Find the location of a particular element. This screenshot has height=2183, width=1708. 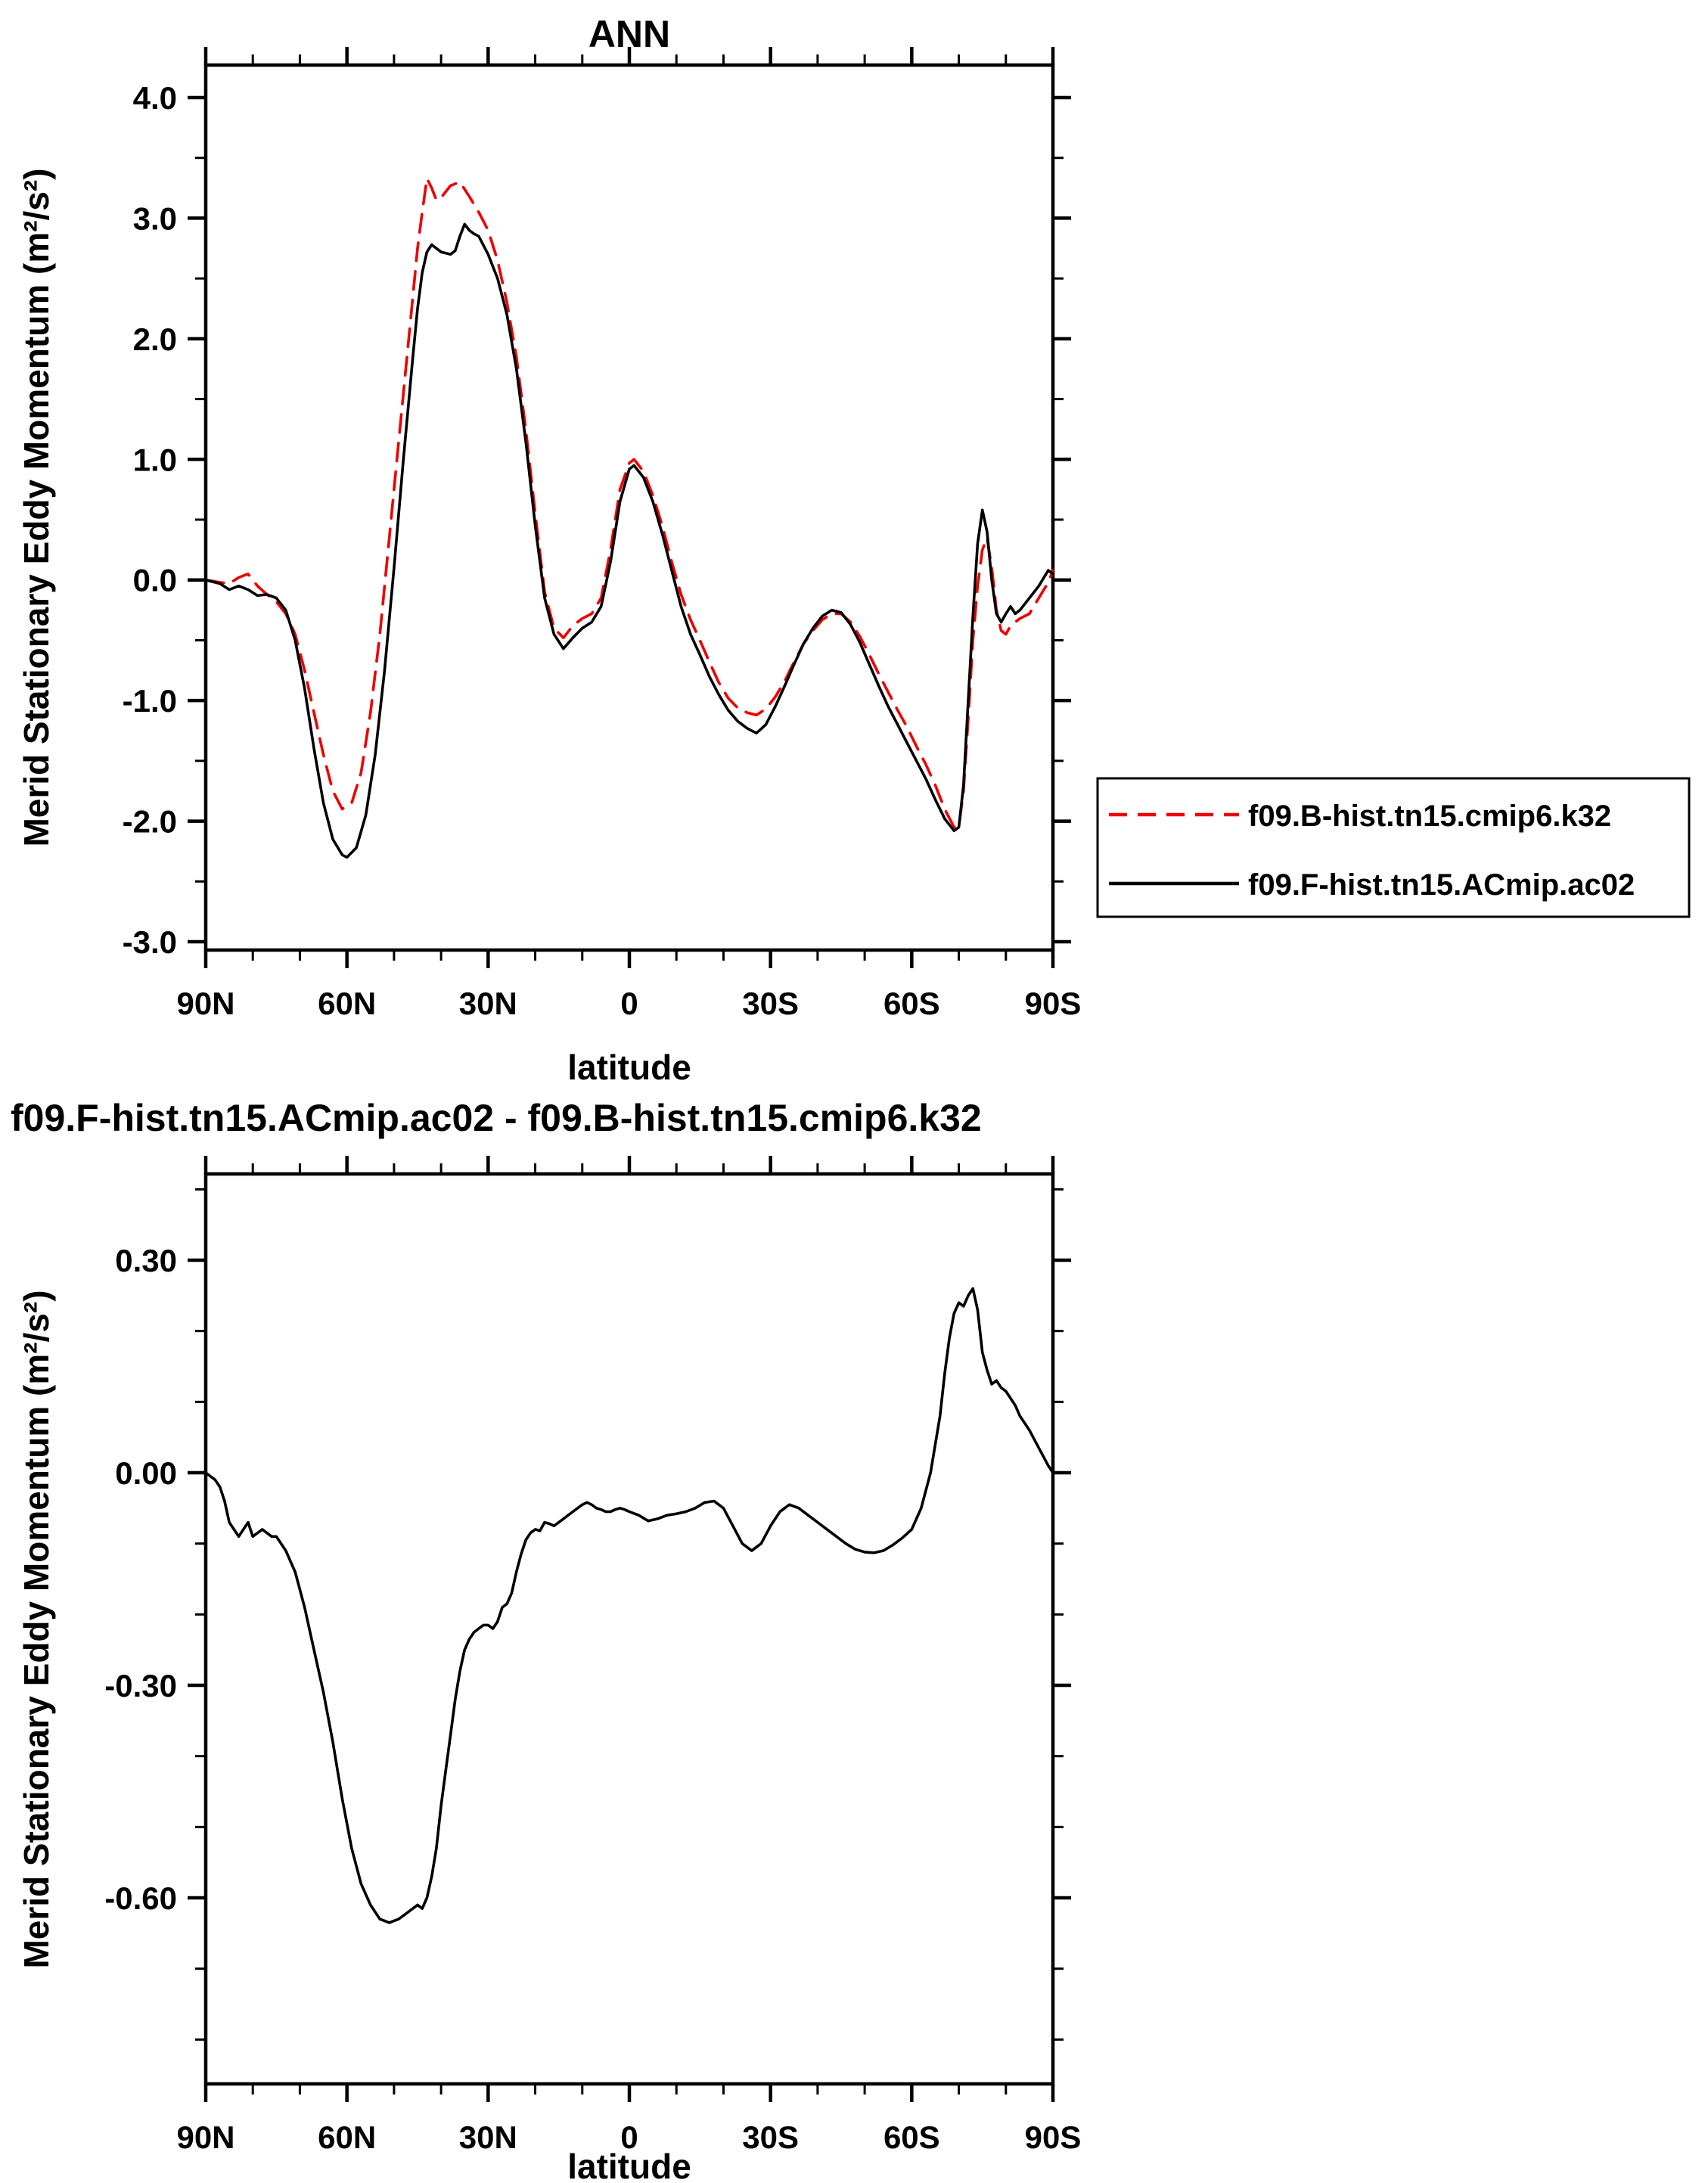

y-tick-label: 3.0 is located at coordinates (155, 218).